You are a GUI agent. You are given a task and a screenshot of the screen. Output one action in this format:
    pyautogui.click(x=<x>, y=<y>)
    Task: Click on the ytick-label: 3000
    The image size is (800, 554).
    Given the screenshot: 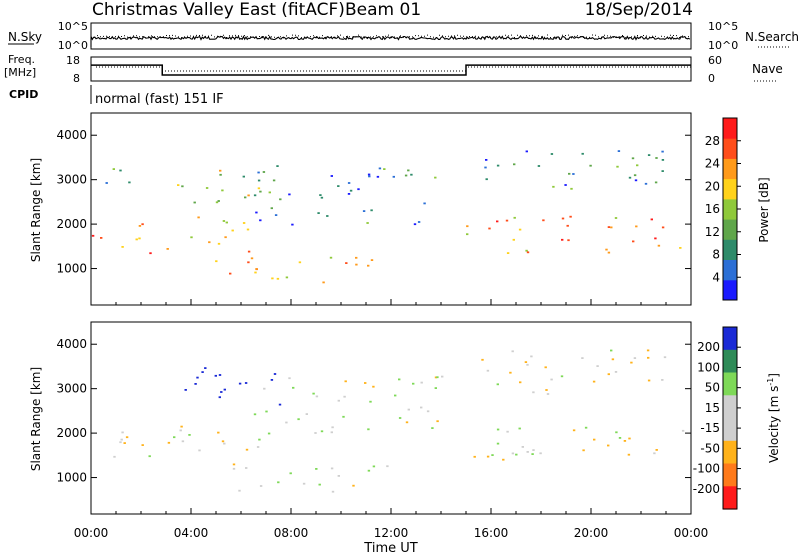 What is the action you would take?
    pyautogui.click(x=71, y=180)
    